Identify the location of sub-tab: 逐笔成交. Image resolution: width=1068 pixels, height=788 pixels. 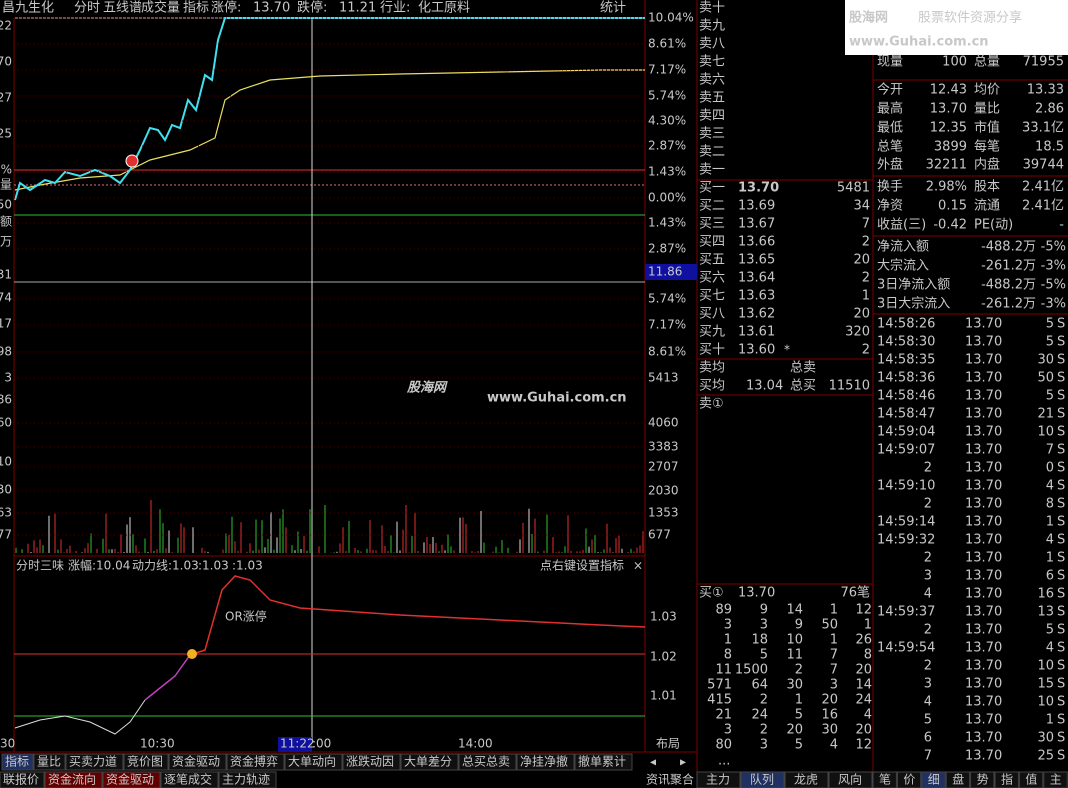
(188, 779).